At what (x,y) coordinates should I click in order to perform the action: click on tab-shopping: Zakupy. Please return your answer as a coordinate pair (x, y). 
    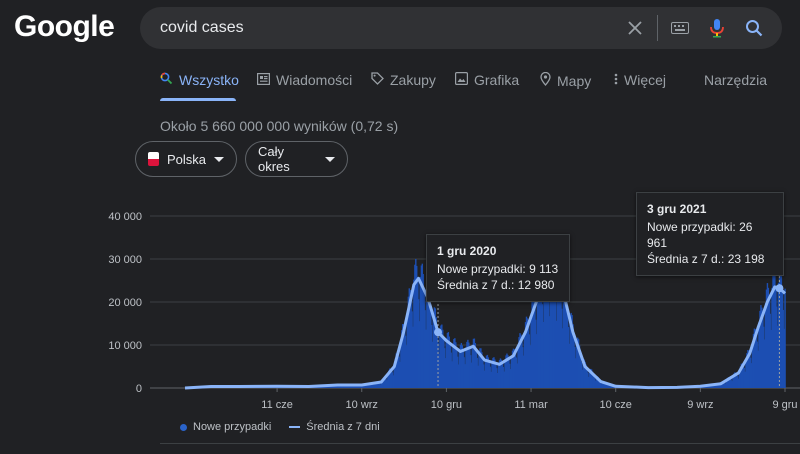
    Looking at the image, I should click on (403, 80).